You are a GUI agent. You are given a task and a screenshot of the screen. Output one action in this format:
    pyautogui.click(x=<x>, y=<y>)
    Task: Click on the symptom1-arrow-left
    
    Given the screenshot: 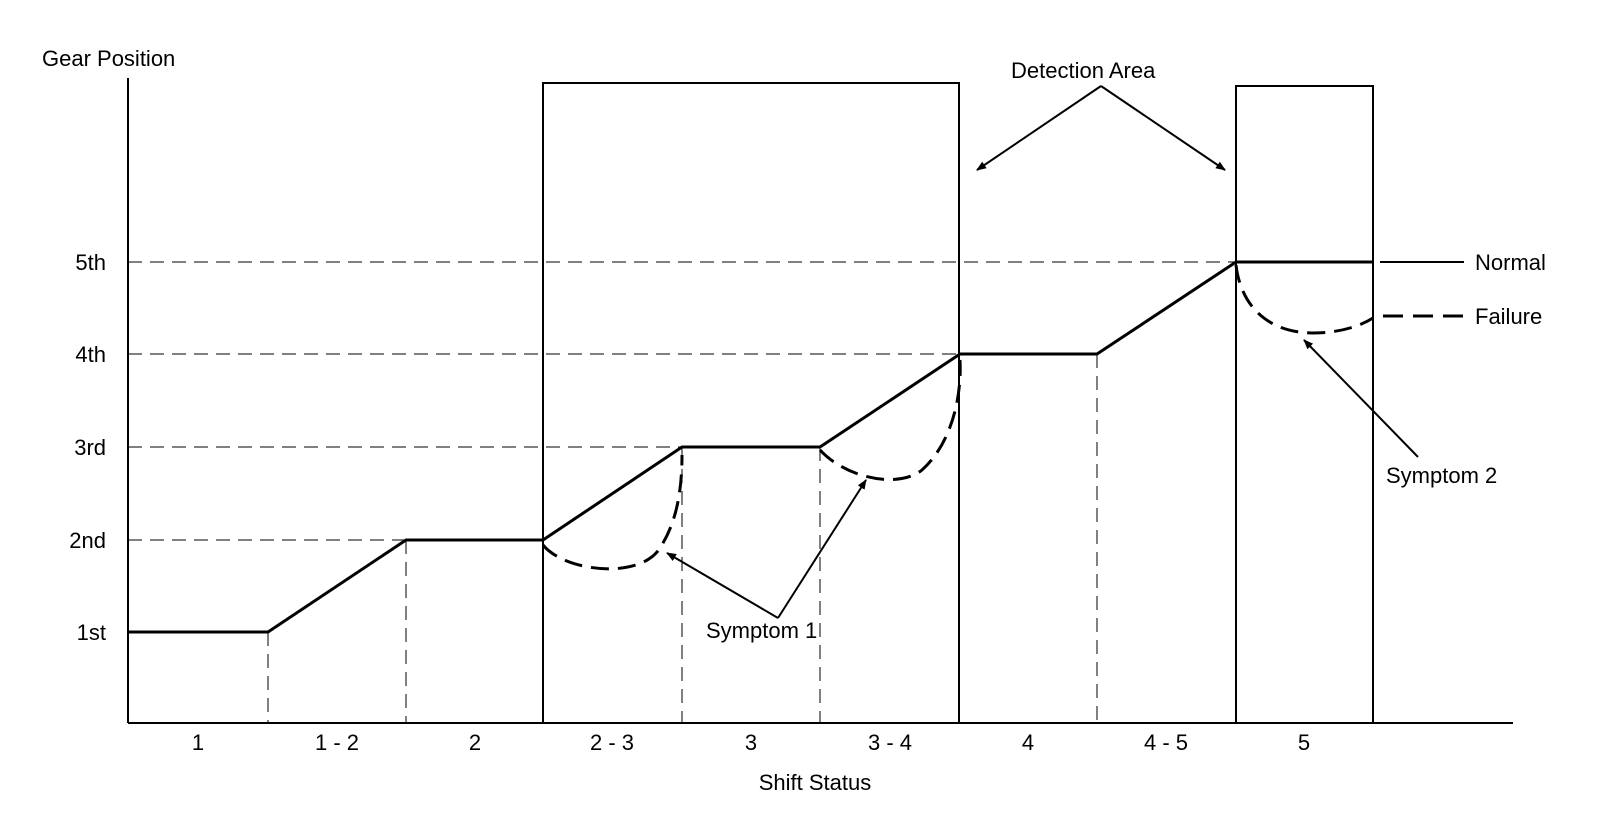 What is the action you would take?
    pyautogui.click(x=722, y=585)
    